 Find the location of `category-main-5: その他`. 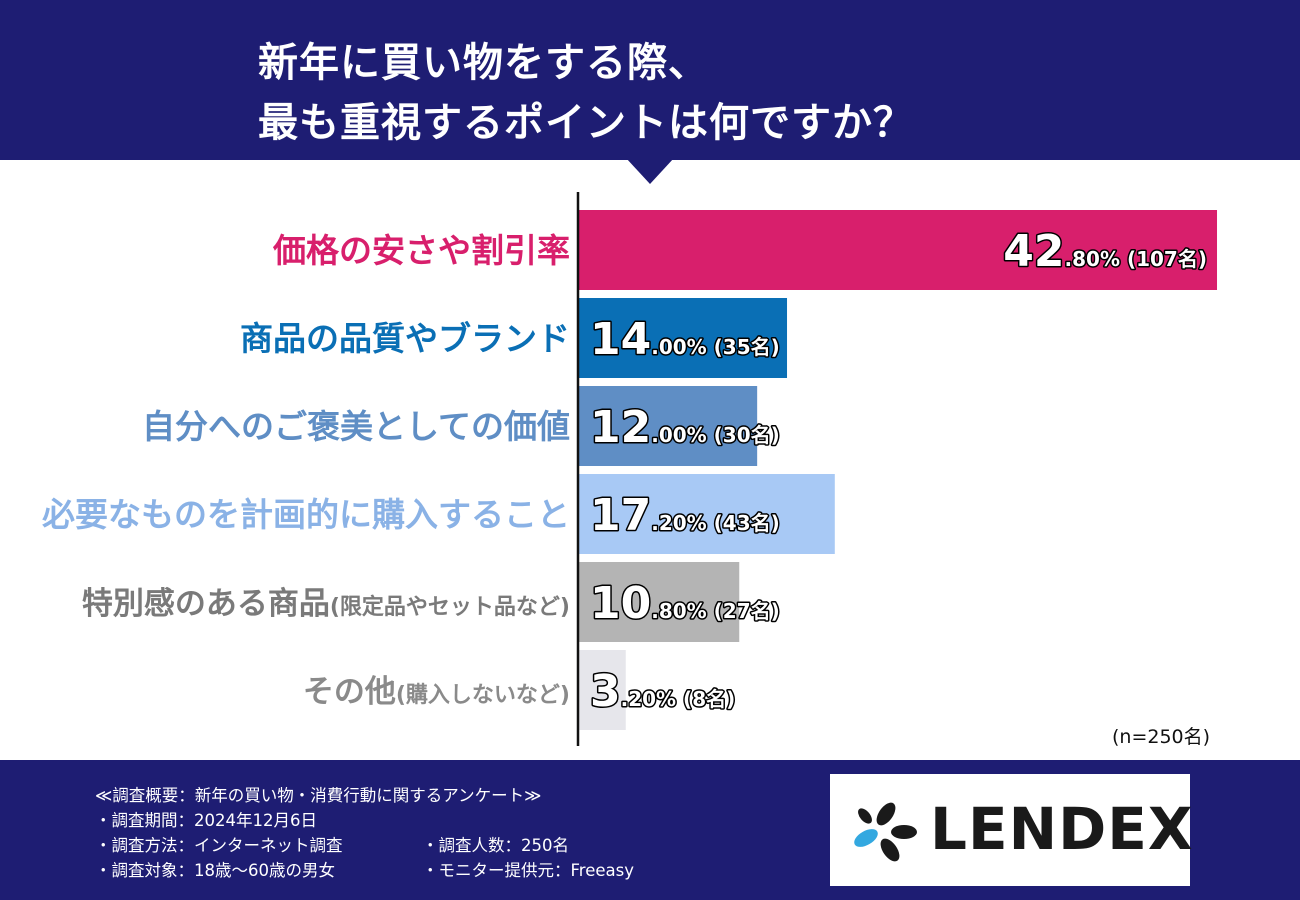

category-main-5: その他 is located at coordinates (349, 692).